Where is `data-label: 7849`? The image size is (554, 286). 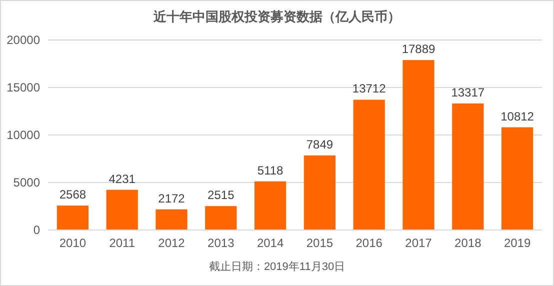
data-label: 7849 is located at coordinates (320, 144).